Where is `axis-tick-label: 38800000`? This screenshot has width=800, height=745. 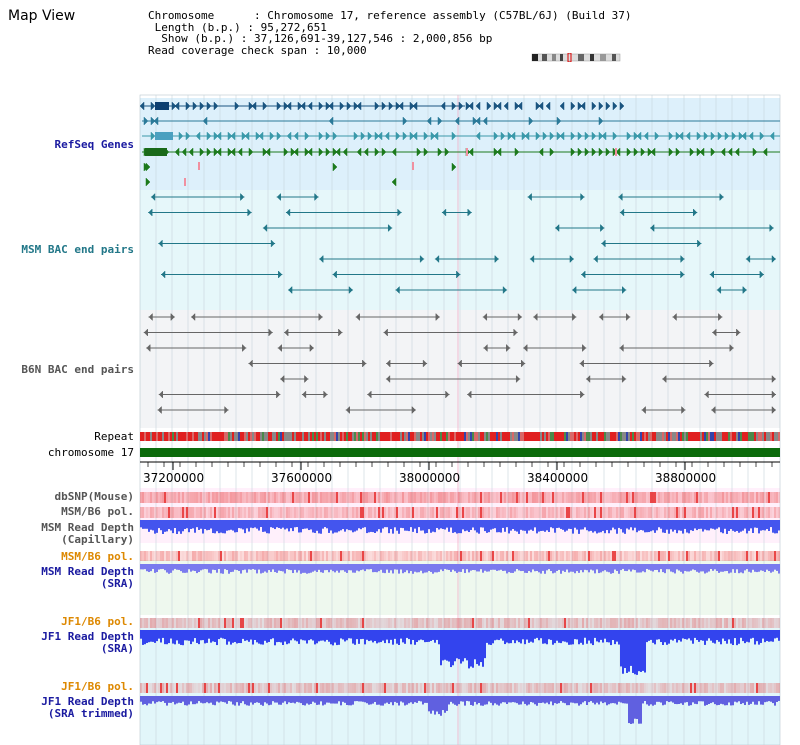 axis-tick-label: 38800000 is located at coordinates (685, 478).